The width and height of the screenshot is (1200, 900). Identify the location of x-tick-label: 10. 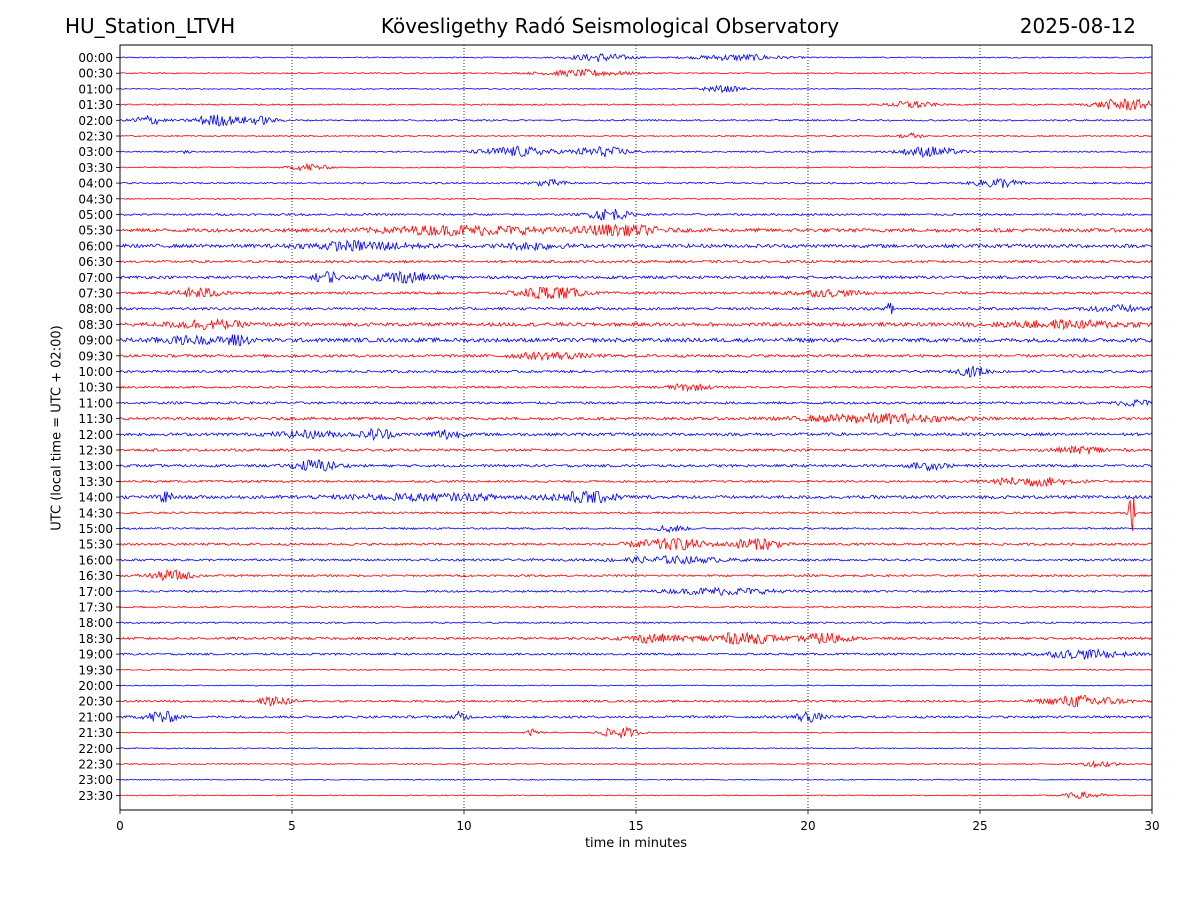
(463, 826).